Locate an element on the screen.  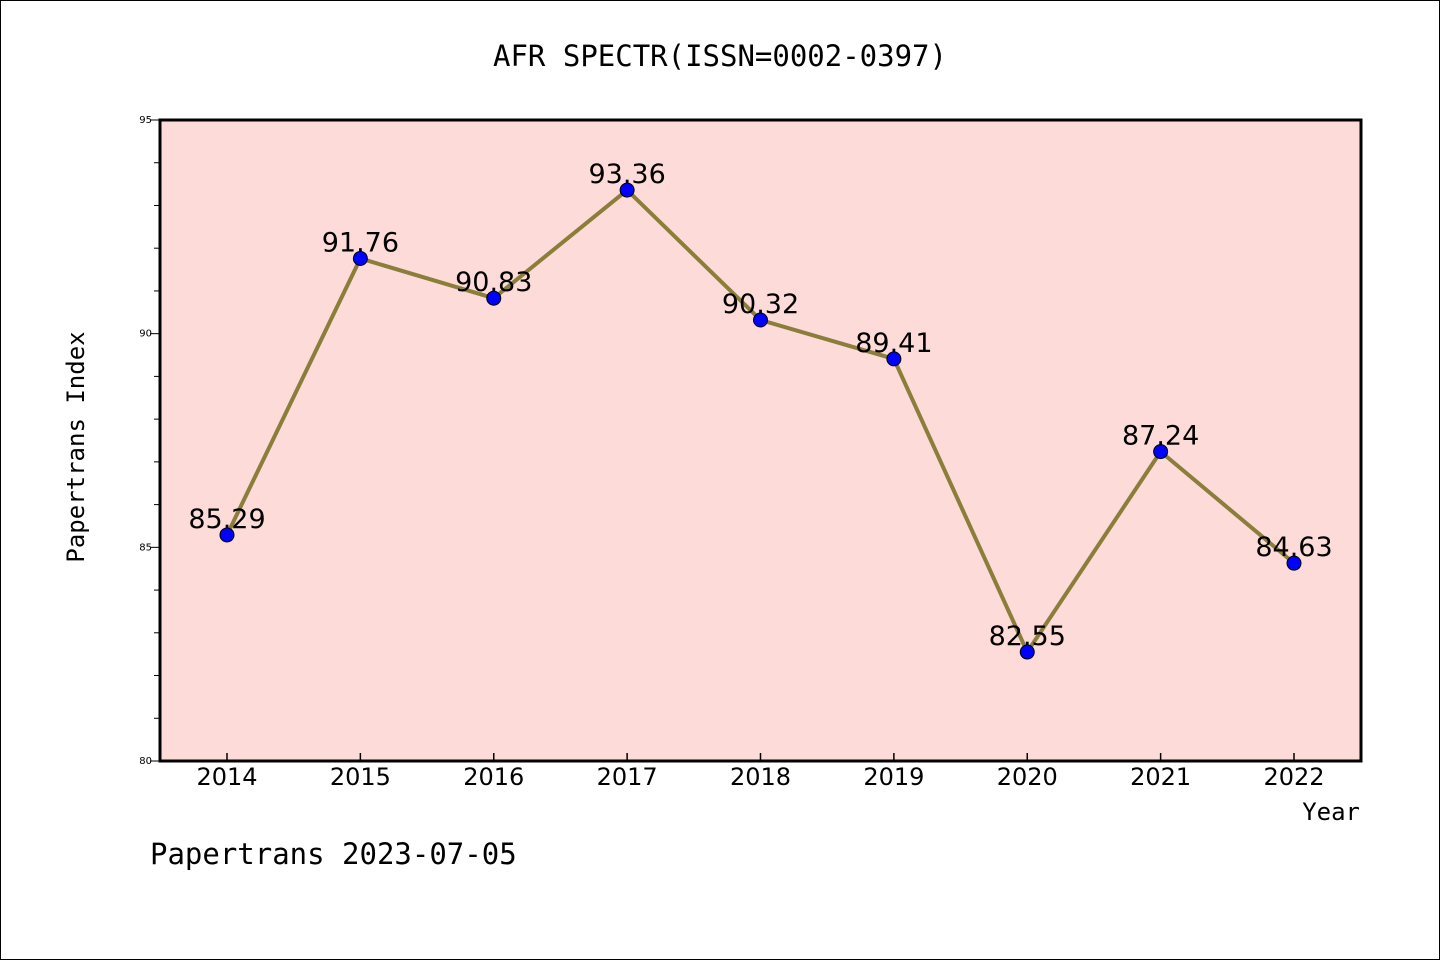
footer-note: Papertrans 2023-07-05 is located at coordinates (333, 854).